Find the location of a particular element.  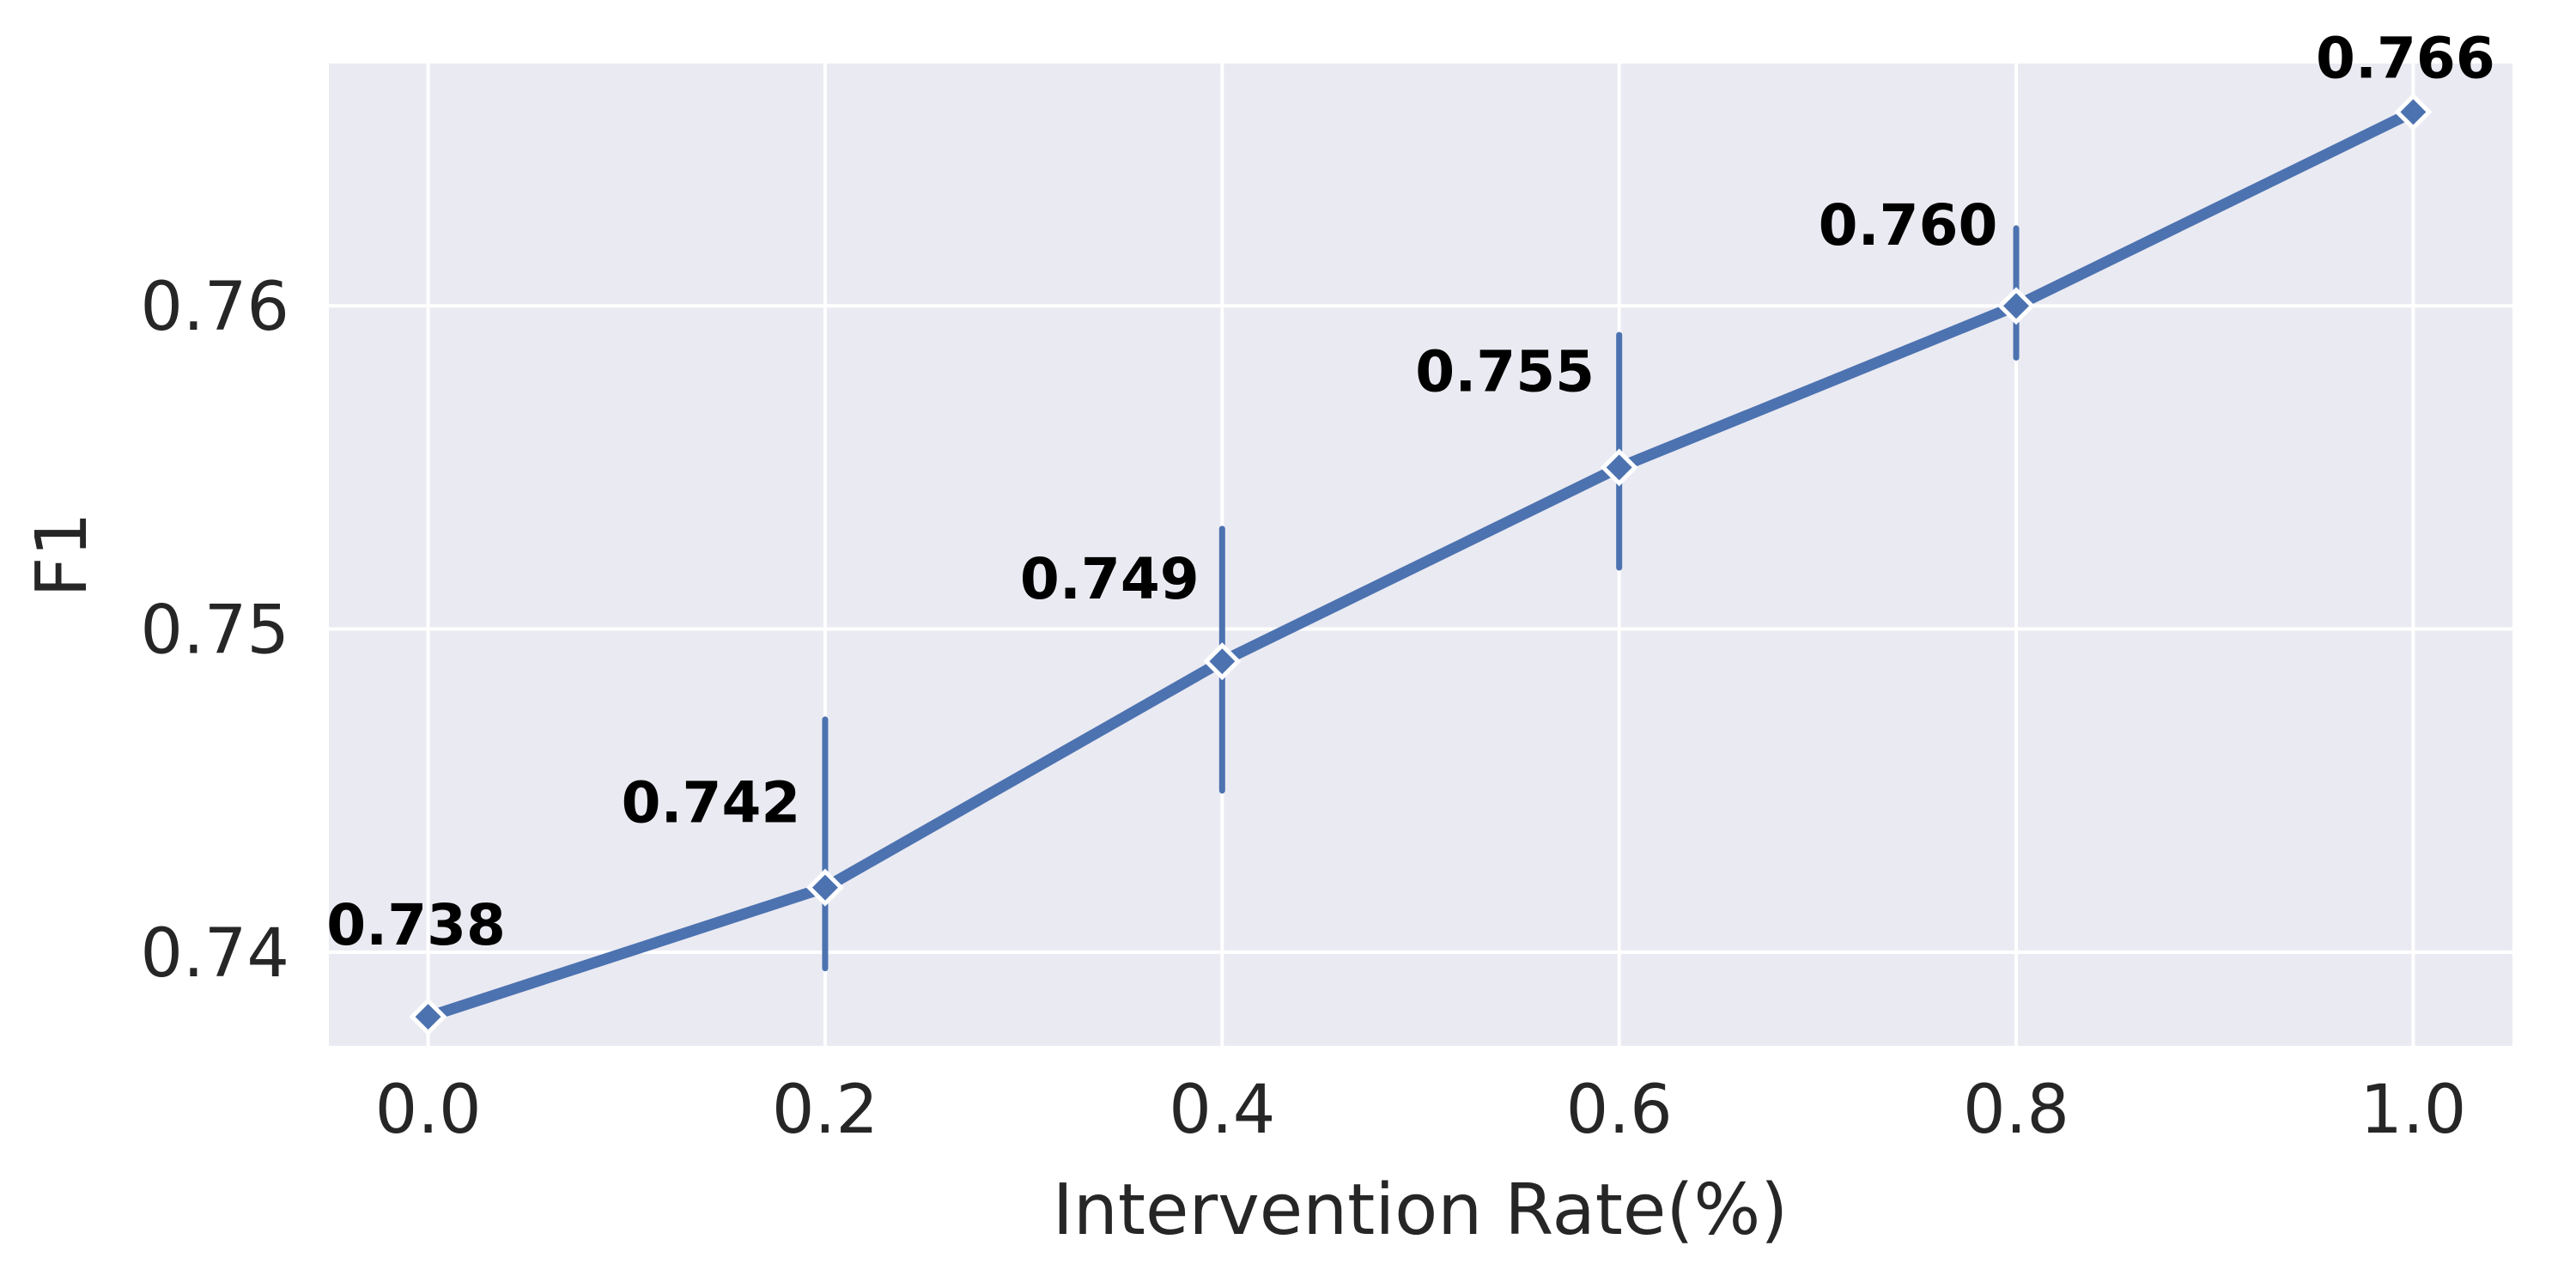

point-value-label: 0.760 is located at coordinates (1909, 225).